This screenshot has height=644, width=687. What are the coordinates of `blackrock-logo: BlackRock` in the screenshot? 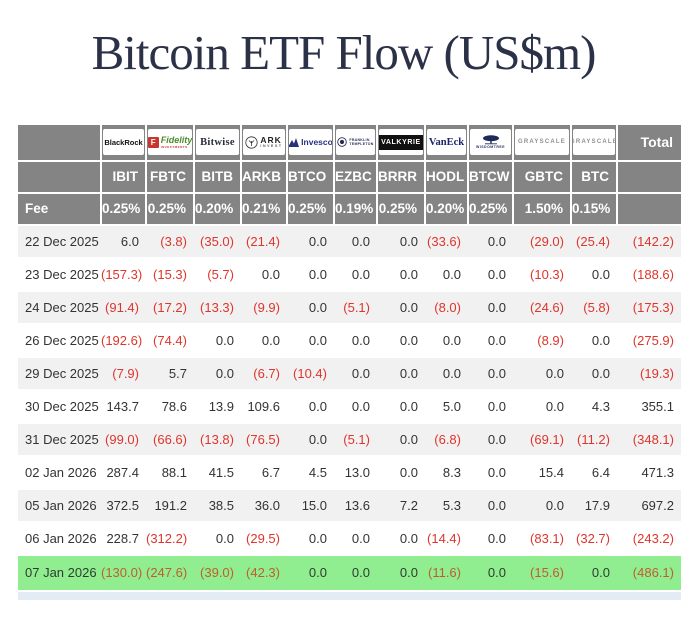 It's located at (123, 142).